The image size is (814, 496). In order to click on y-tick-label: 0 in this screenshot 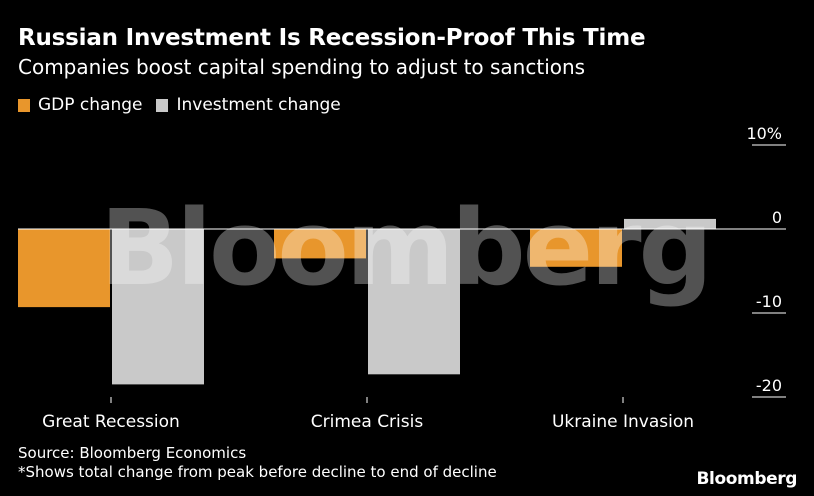, I will do `click(777, 217)`.